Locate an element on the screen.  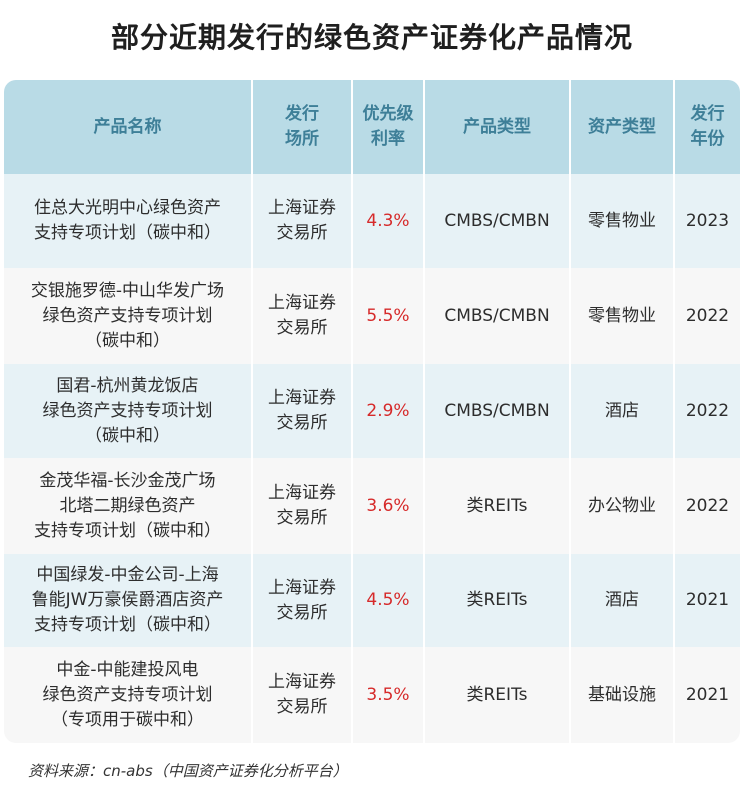
cell-product-name: 中金-中能建投风电 绿色资产支持专项计划 （专项用于碳中和） is located at coordinates (128, 695).